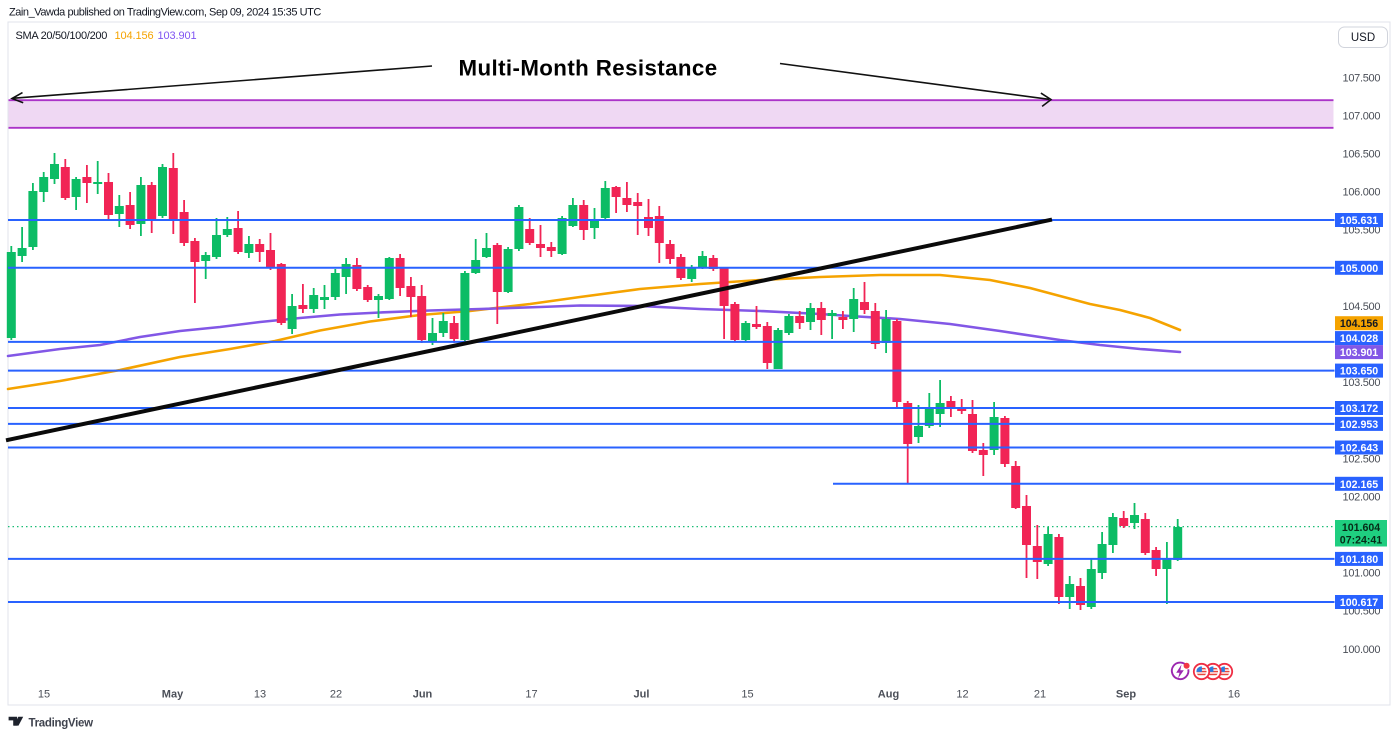 The height and width of the screenshot is (737, 1400). What do you see at coordinates (888, 695) in the screenshot?
I see `svg-text: Aug` at bounding box center [888, 695].